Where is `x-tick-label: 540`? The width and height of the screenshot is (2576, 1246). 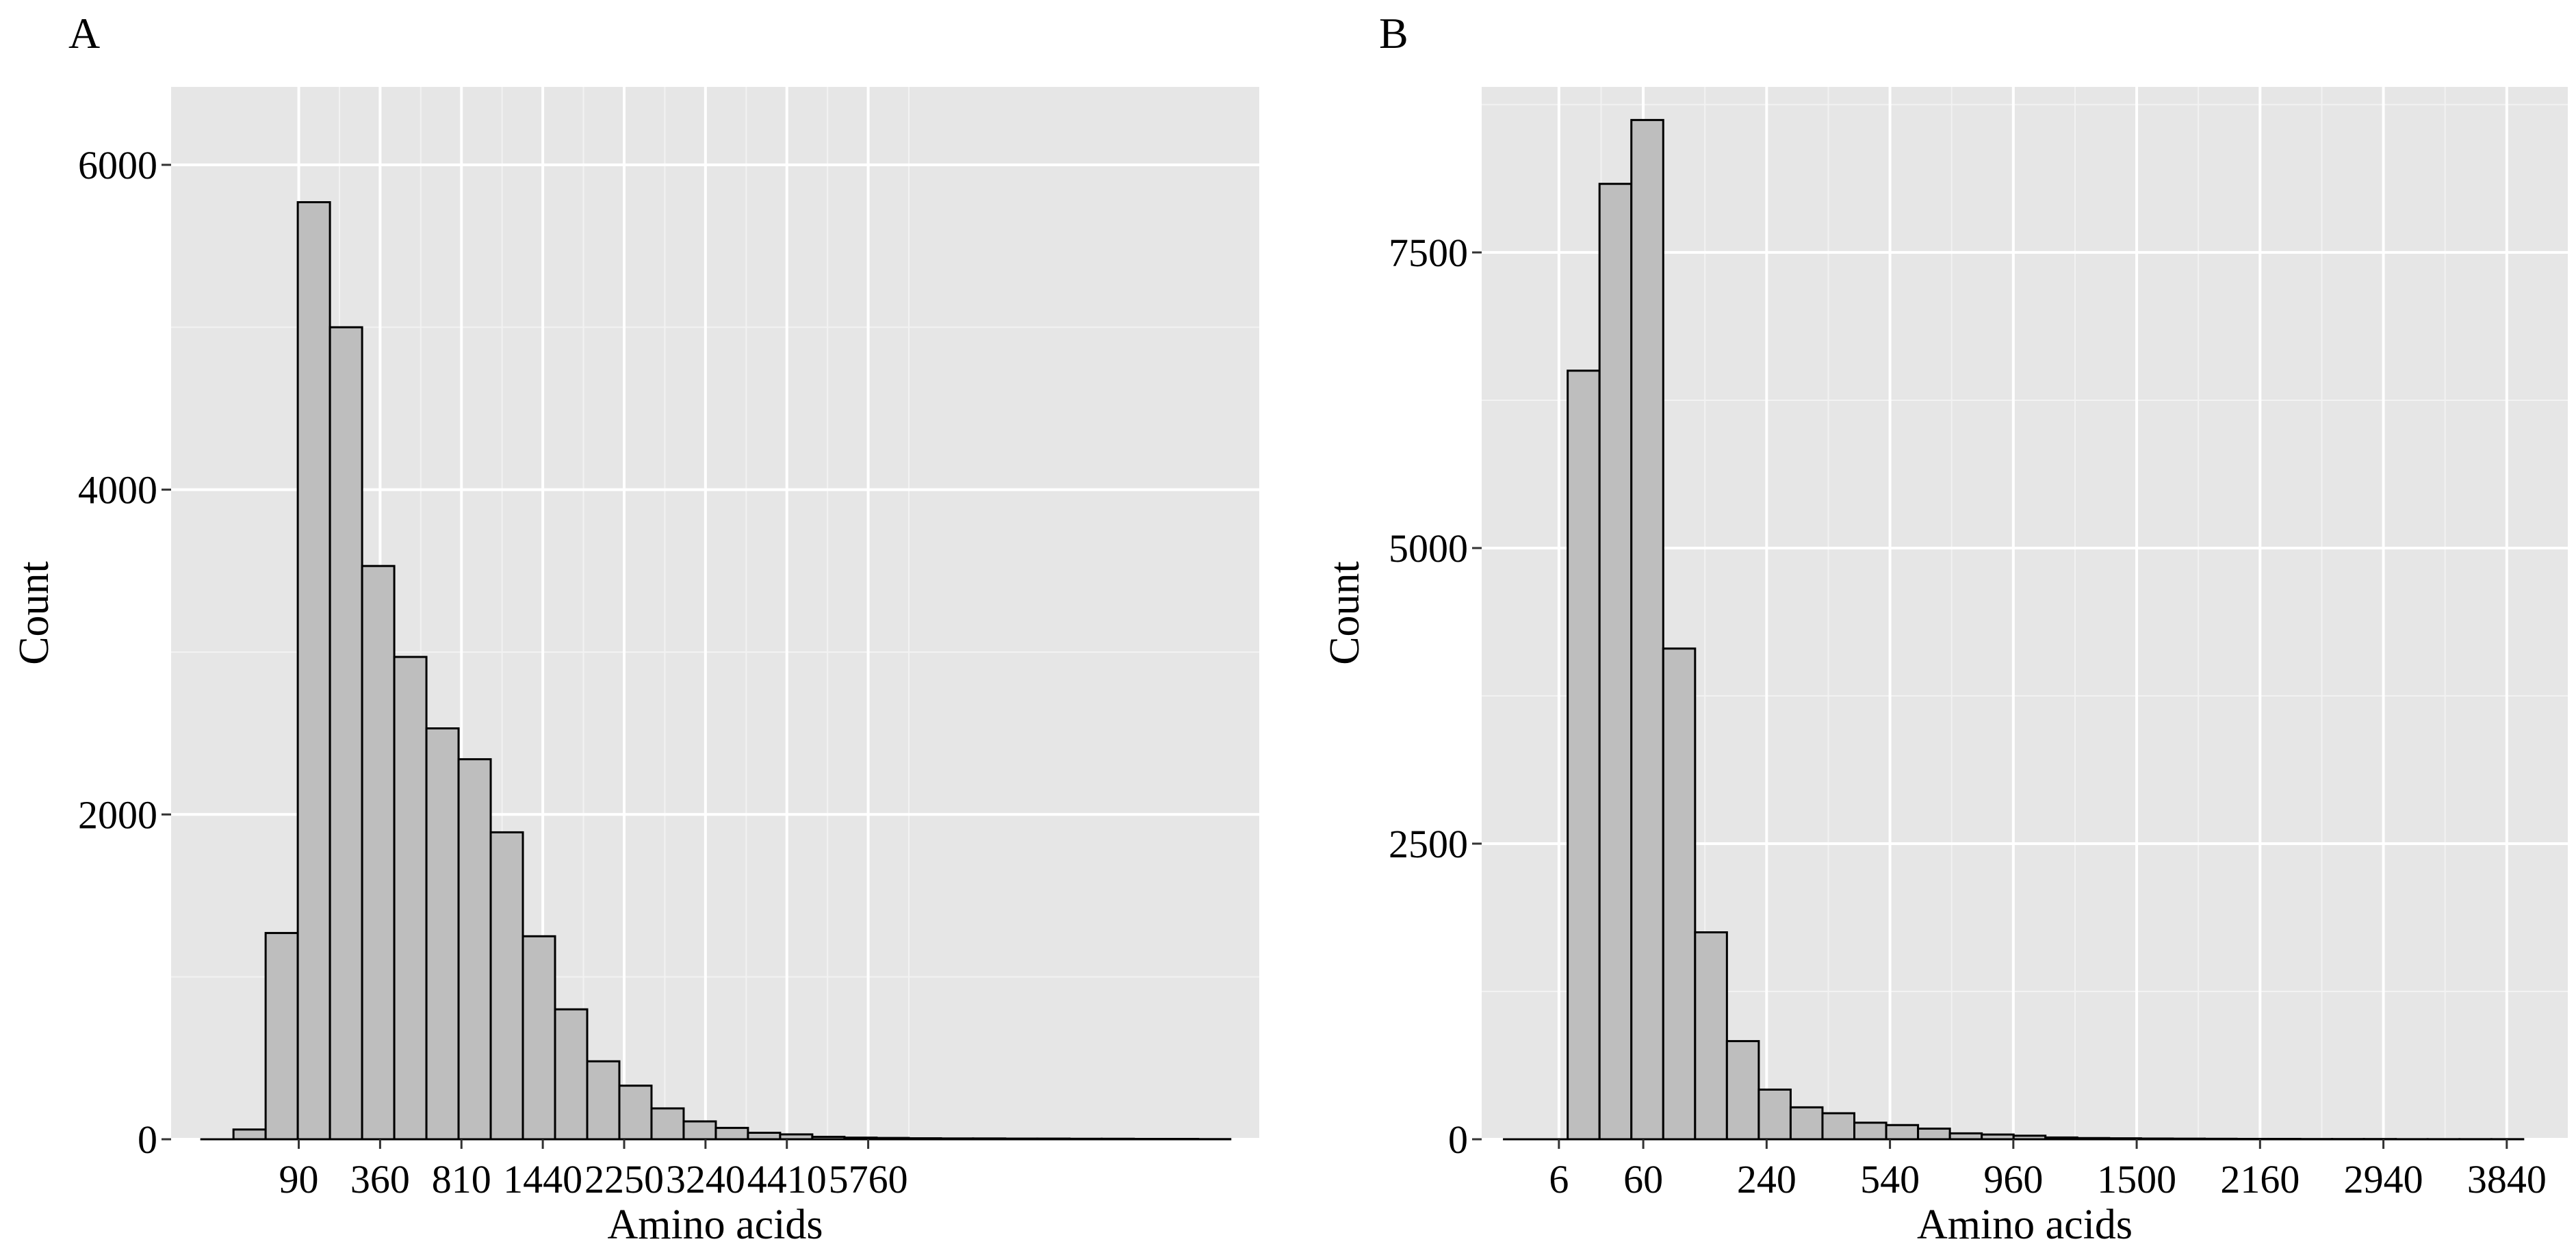 x-tick-label: 540 is located at coordinates (1890, 1179).